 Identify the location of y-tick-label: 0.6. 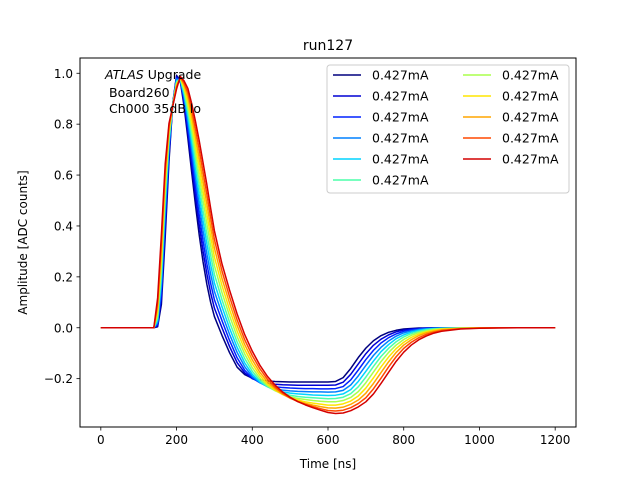
(63, 176).